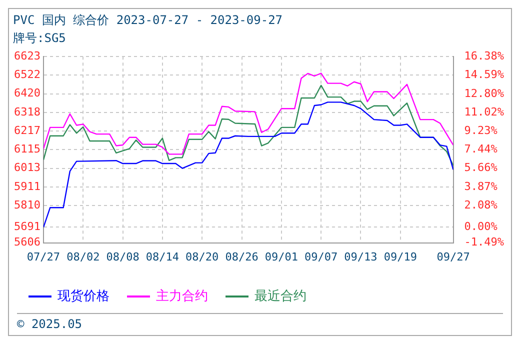  Describe the element at coordinates (481, 167) in the screenshot. I see `y2-tick-label: 5.66%` at that location.